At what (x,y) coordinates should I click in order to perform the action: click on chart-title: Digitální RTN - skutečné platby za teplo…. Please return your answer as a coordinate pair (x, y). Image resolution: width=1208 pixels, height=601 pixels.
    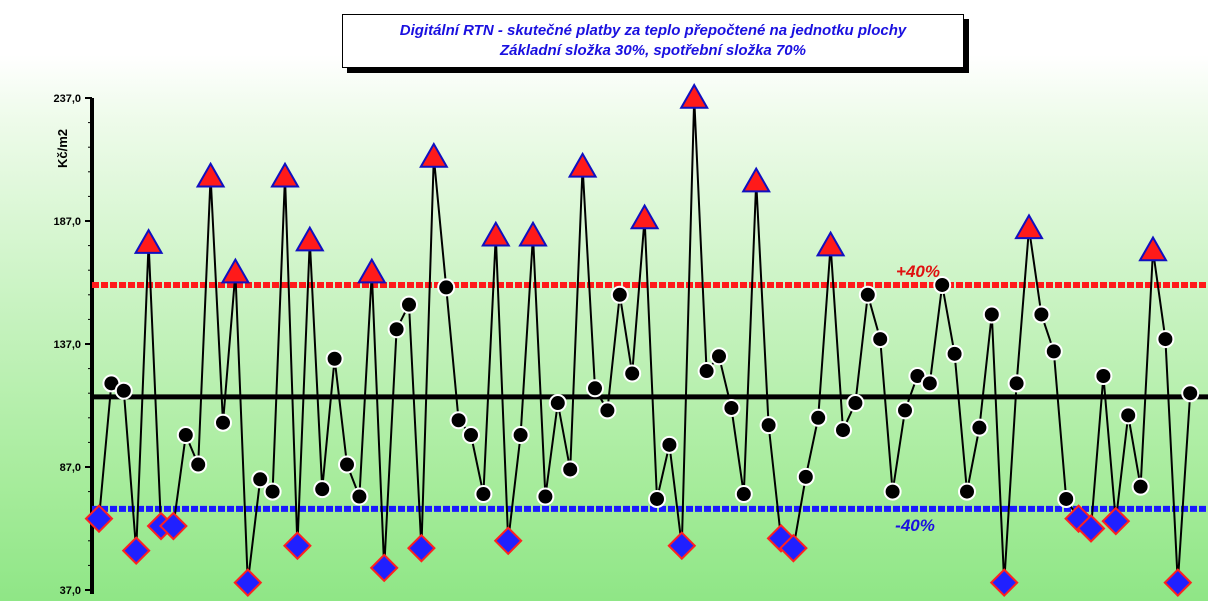
    Looking at the image, I should click on (653, 30).